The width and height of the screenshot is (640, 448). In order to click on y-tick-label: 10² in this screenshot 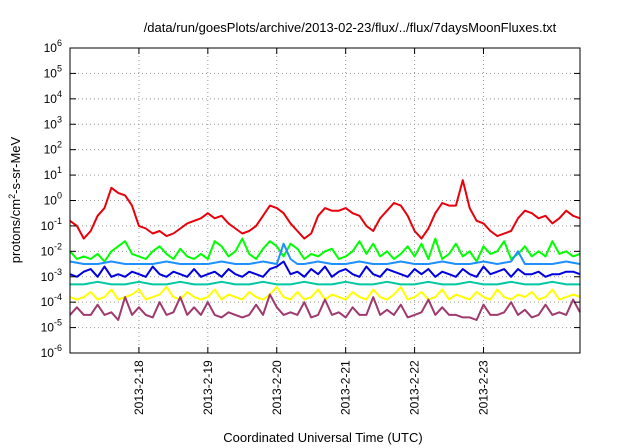, I will do `click(53, 148)`.